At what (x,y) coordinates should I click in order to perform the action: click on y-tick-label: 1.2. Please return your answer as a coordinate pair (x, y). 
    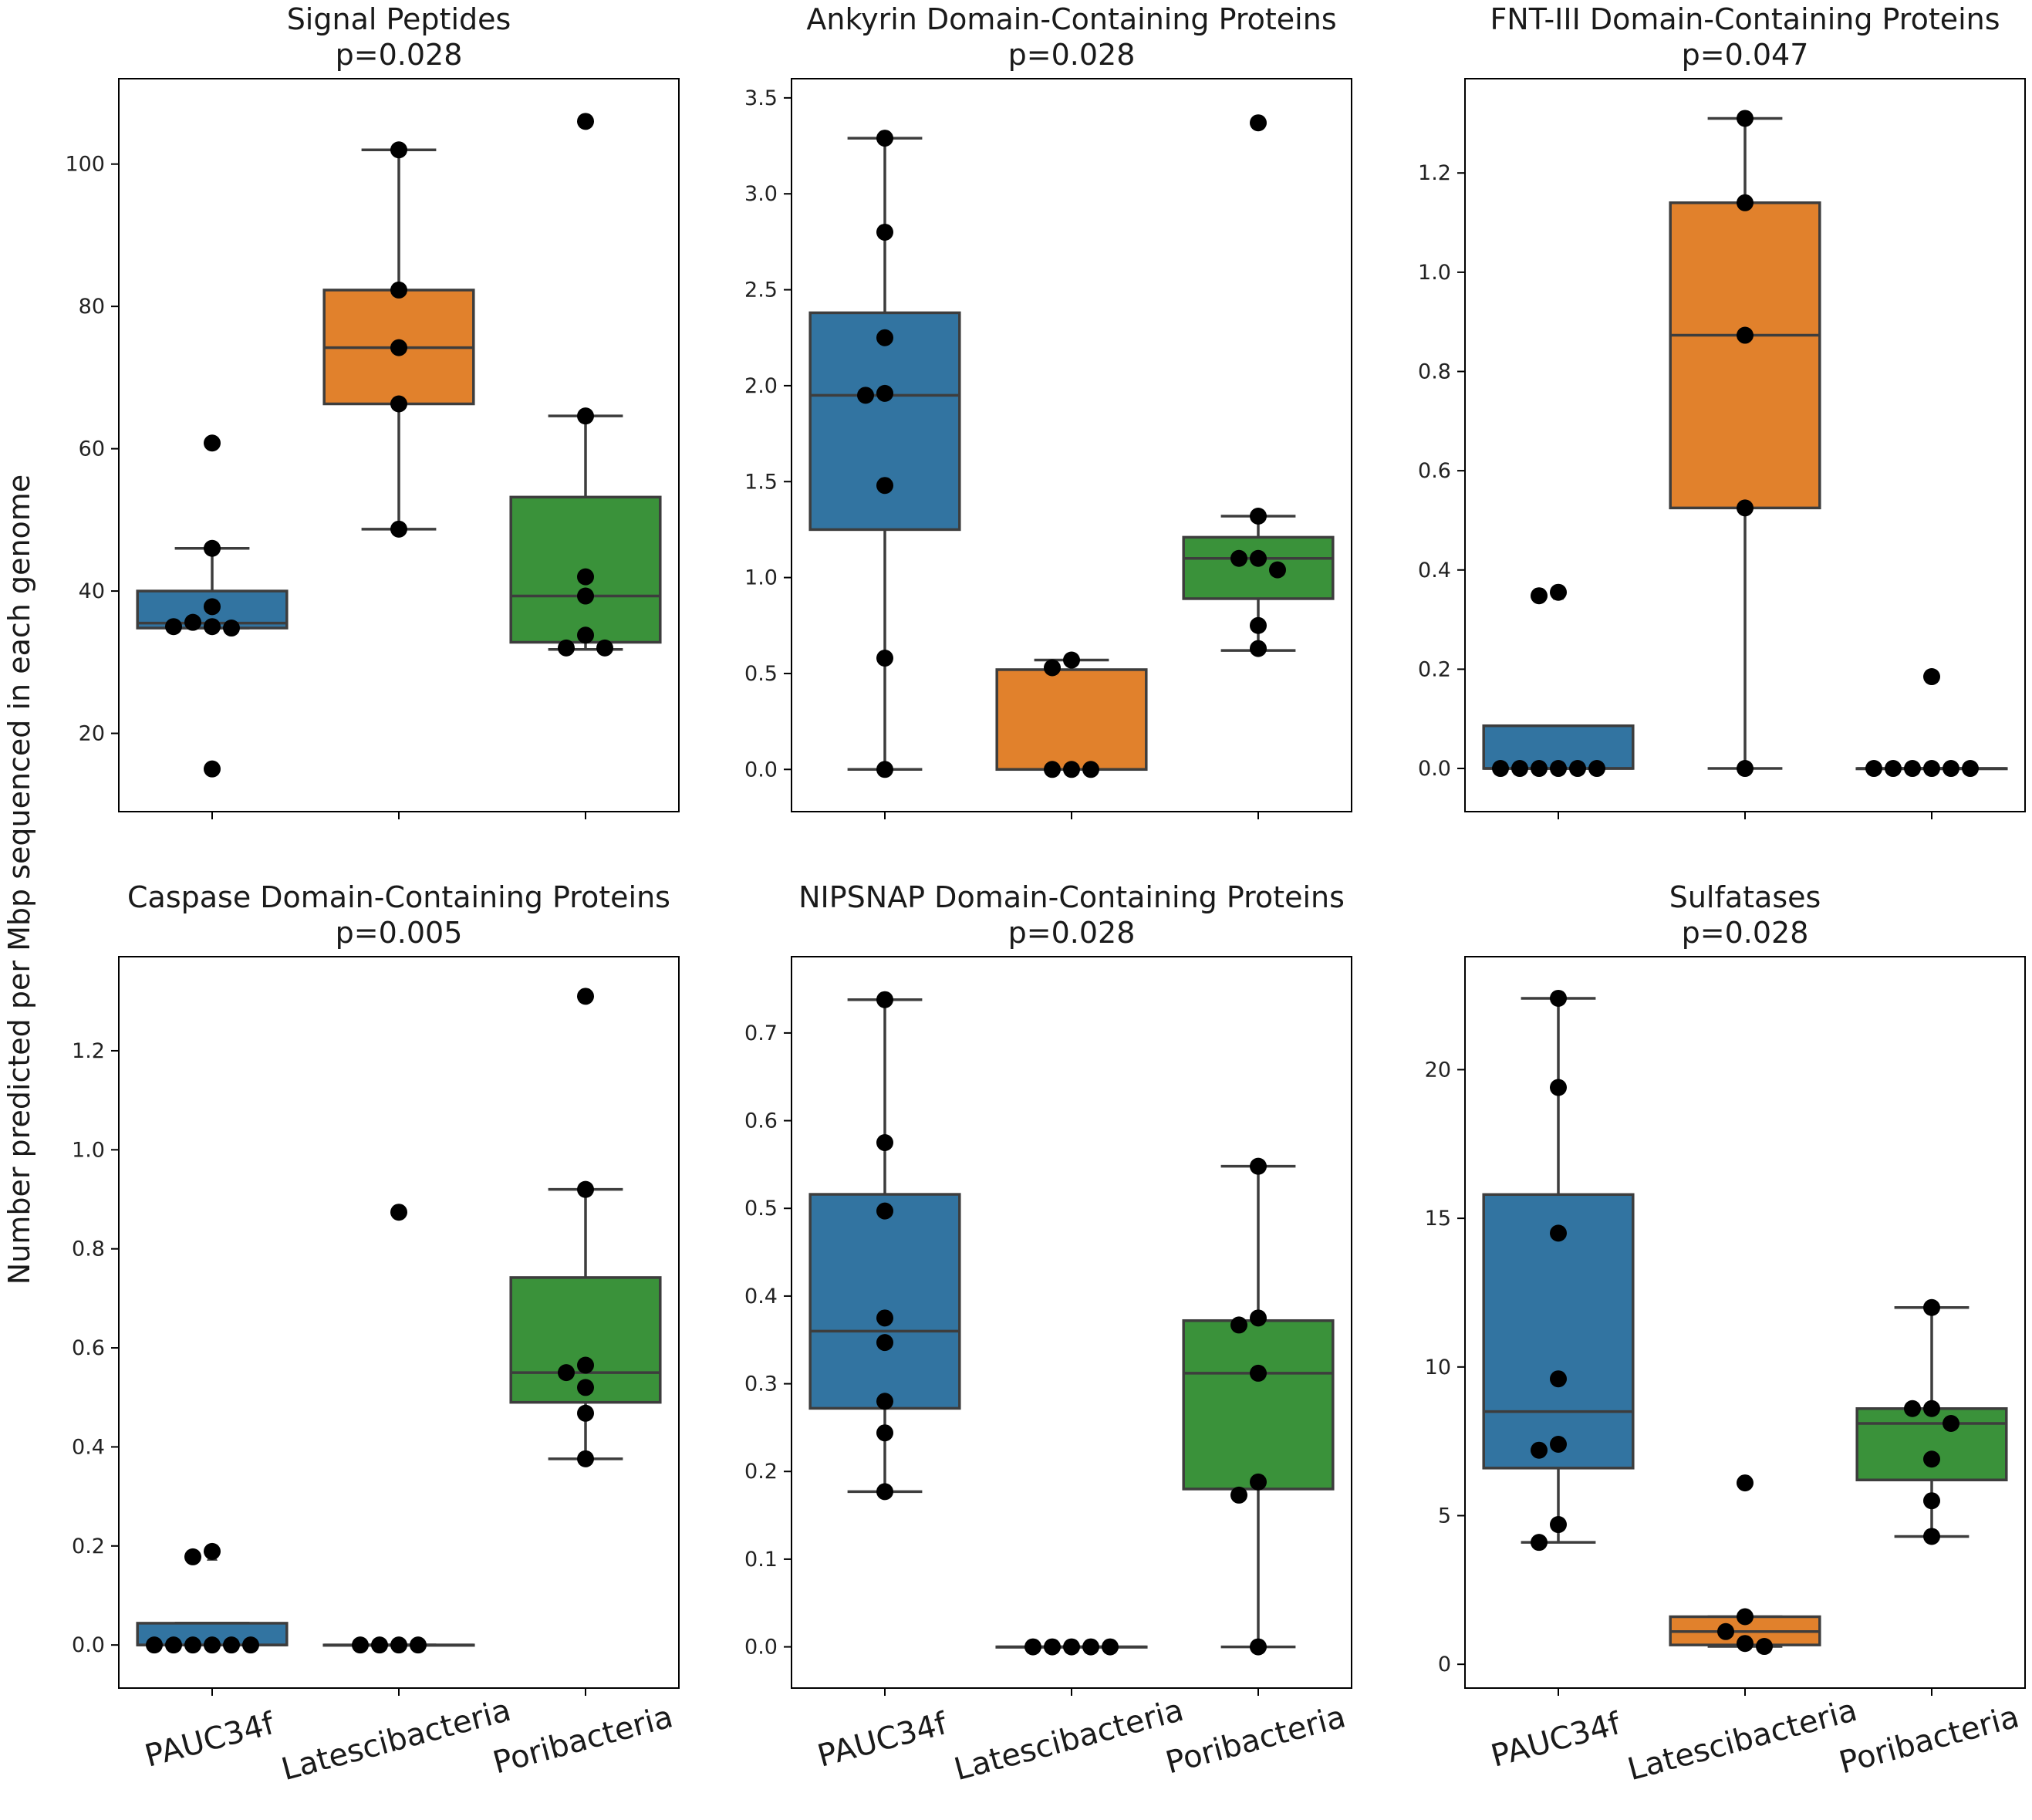
    Looking at the image, I should click on (1434, 173).